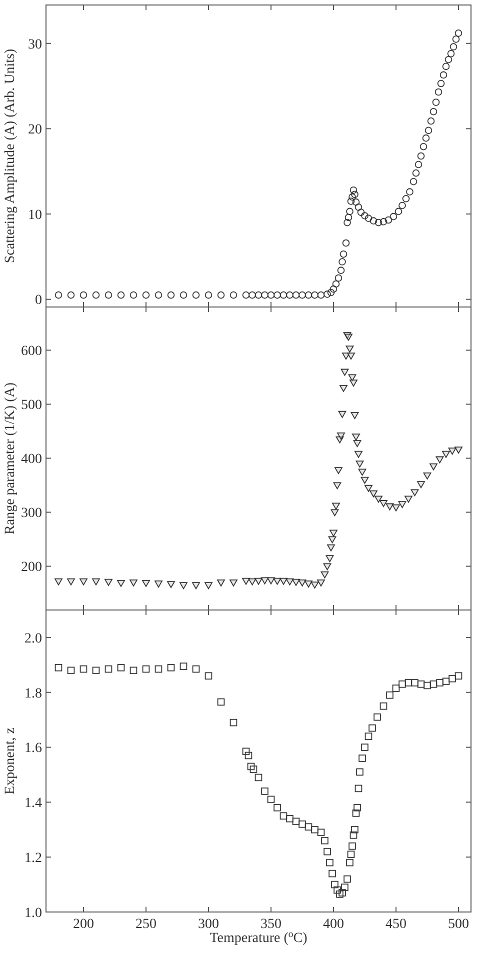 The width and height of the screenshot is (484, 954). I want to click on x-tick-label: 450, so click(396, 924).